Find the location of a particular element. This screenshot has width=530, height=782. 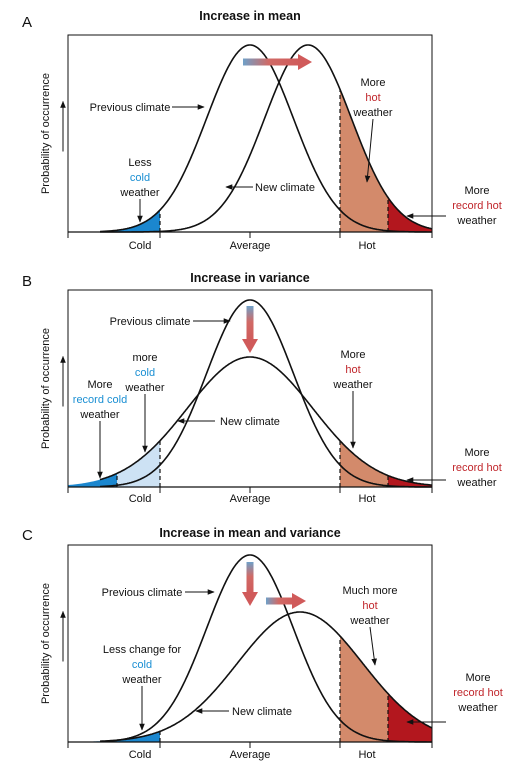

panel-letter: C is located at coordinates (27, 535).